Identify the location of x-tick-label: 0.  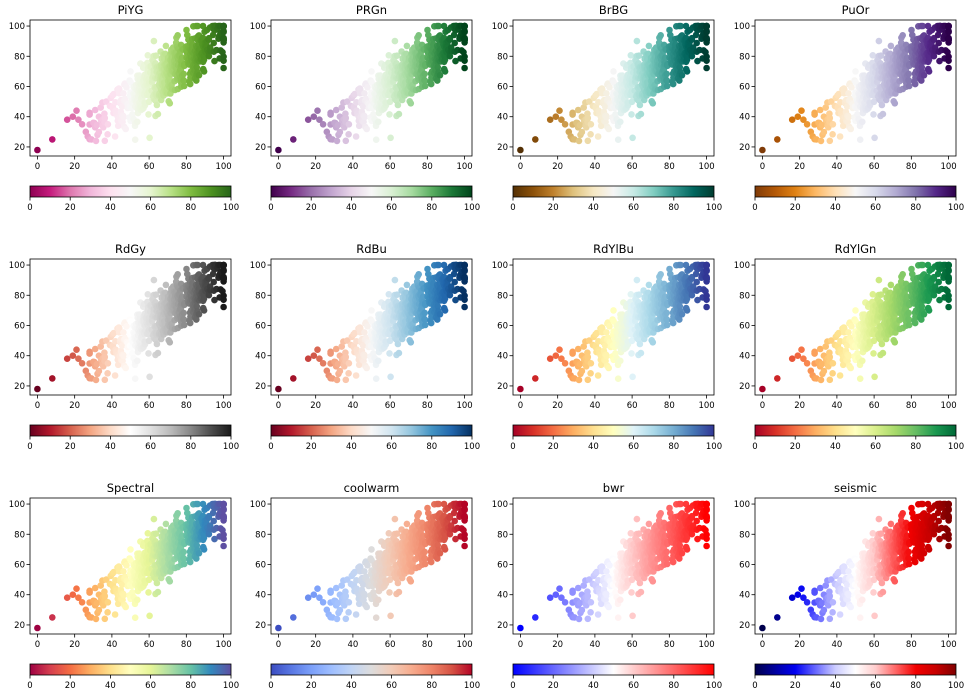
(37, 167).